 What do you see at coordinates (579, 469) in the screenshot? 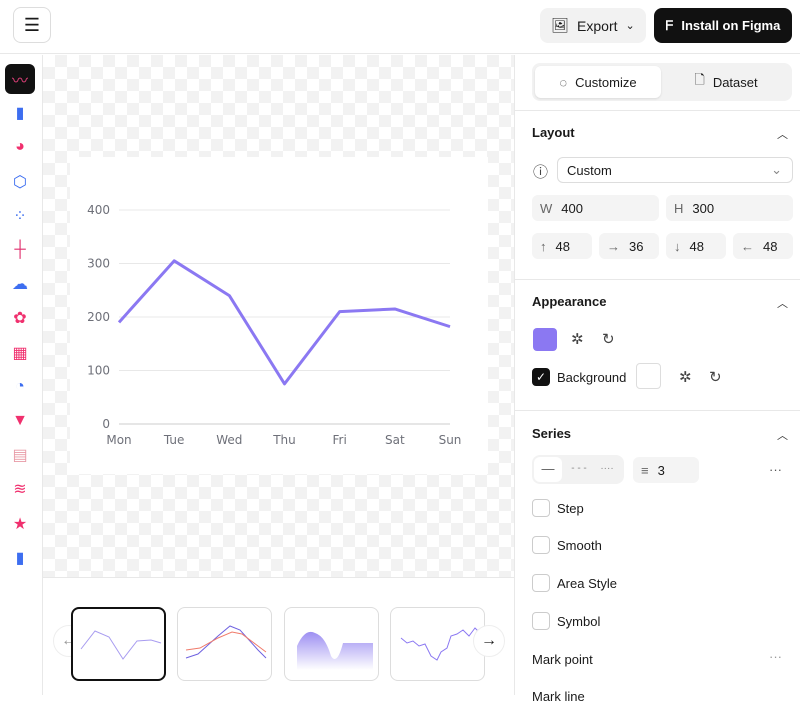
I see `dashed-line-option: - - -` at bounding box center [579, 469].